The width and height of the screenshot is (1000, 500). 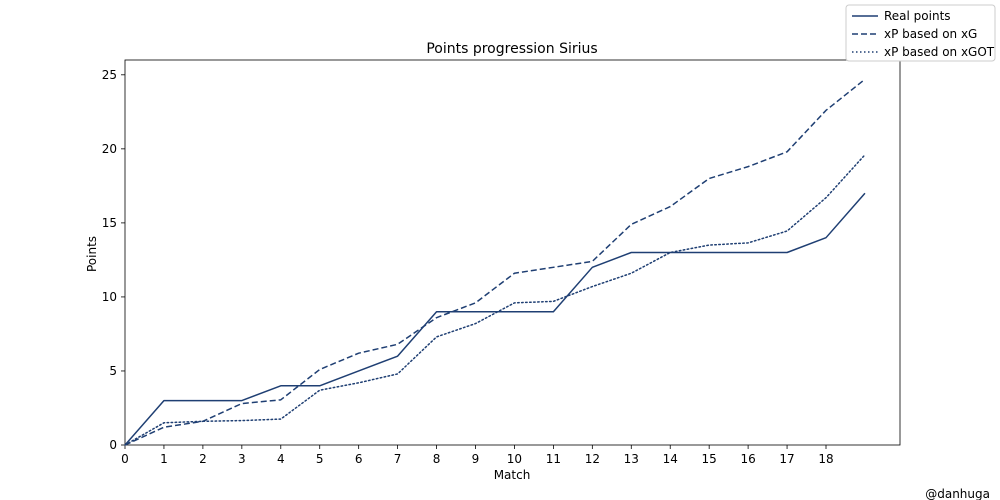 What do you see at coordinates (242, 459) in the screenshot?
I see `x-tick-label: 3` at bounding box center [242, 459].